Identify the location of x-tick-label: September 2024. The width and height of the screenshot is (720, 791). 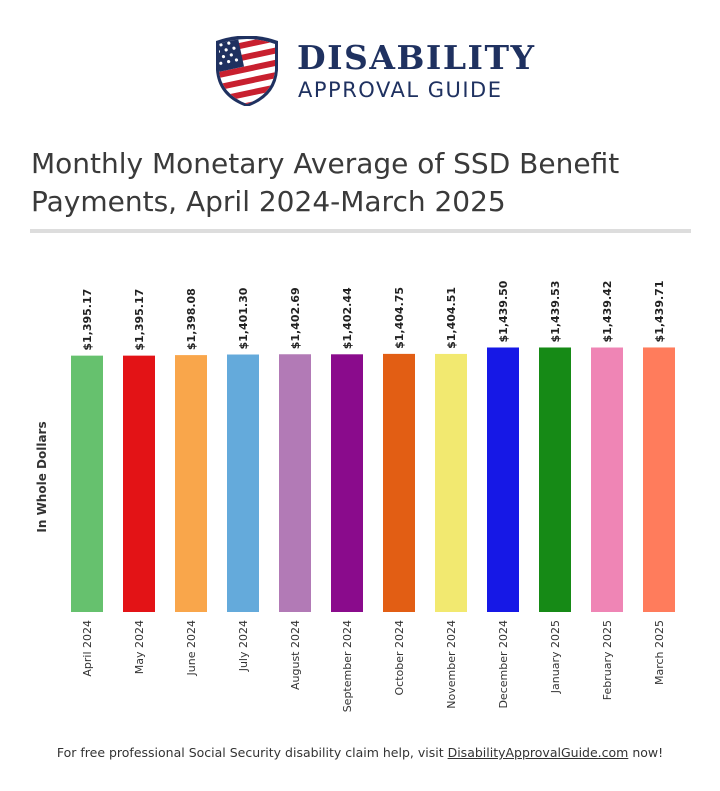
(347, 666).